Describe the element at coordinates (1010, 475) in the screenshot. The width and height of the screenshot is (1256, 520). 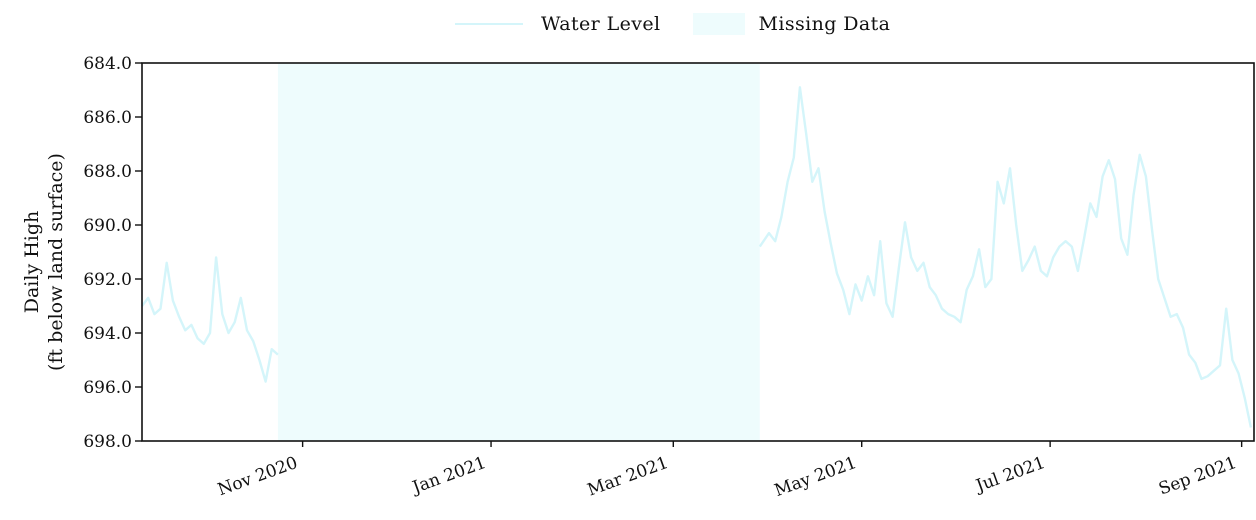
I see `x-tick-label: Jul 2021` at that location.